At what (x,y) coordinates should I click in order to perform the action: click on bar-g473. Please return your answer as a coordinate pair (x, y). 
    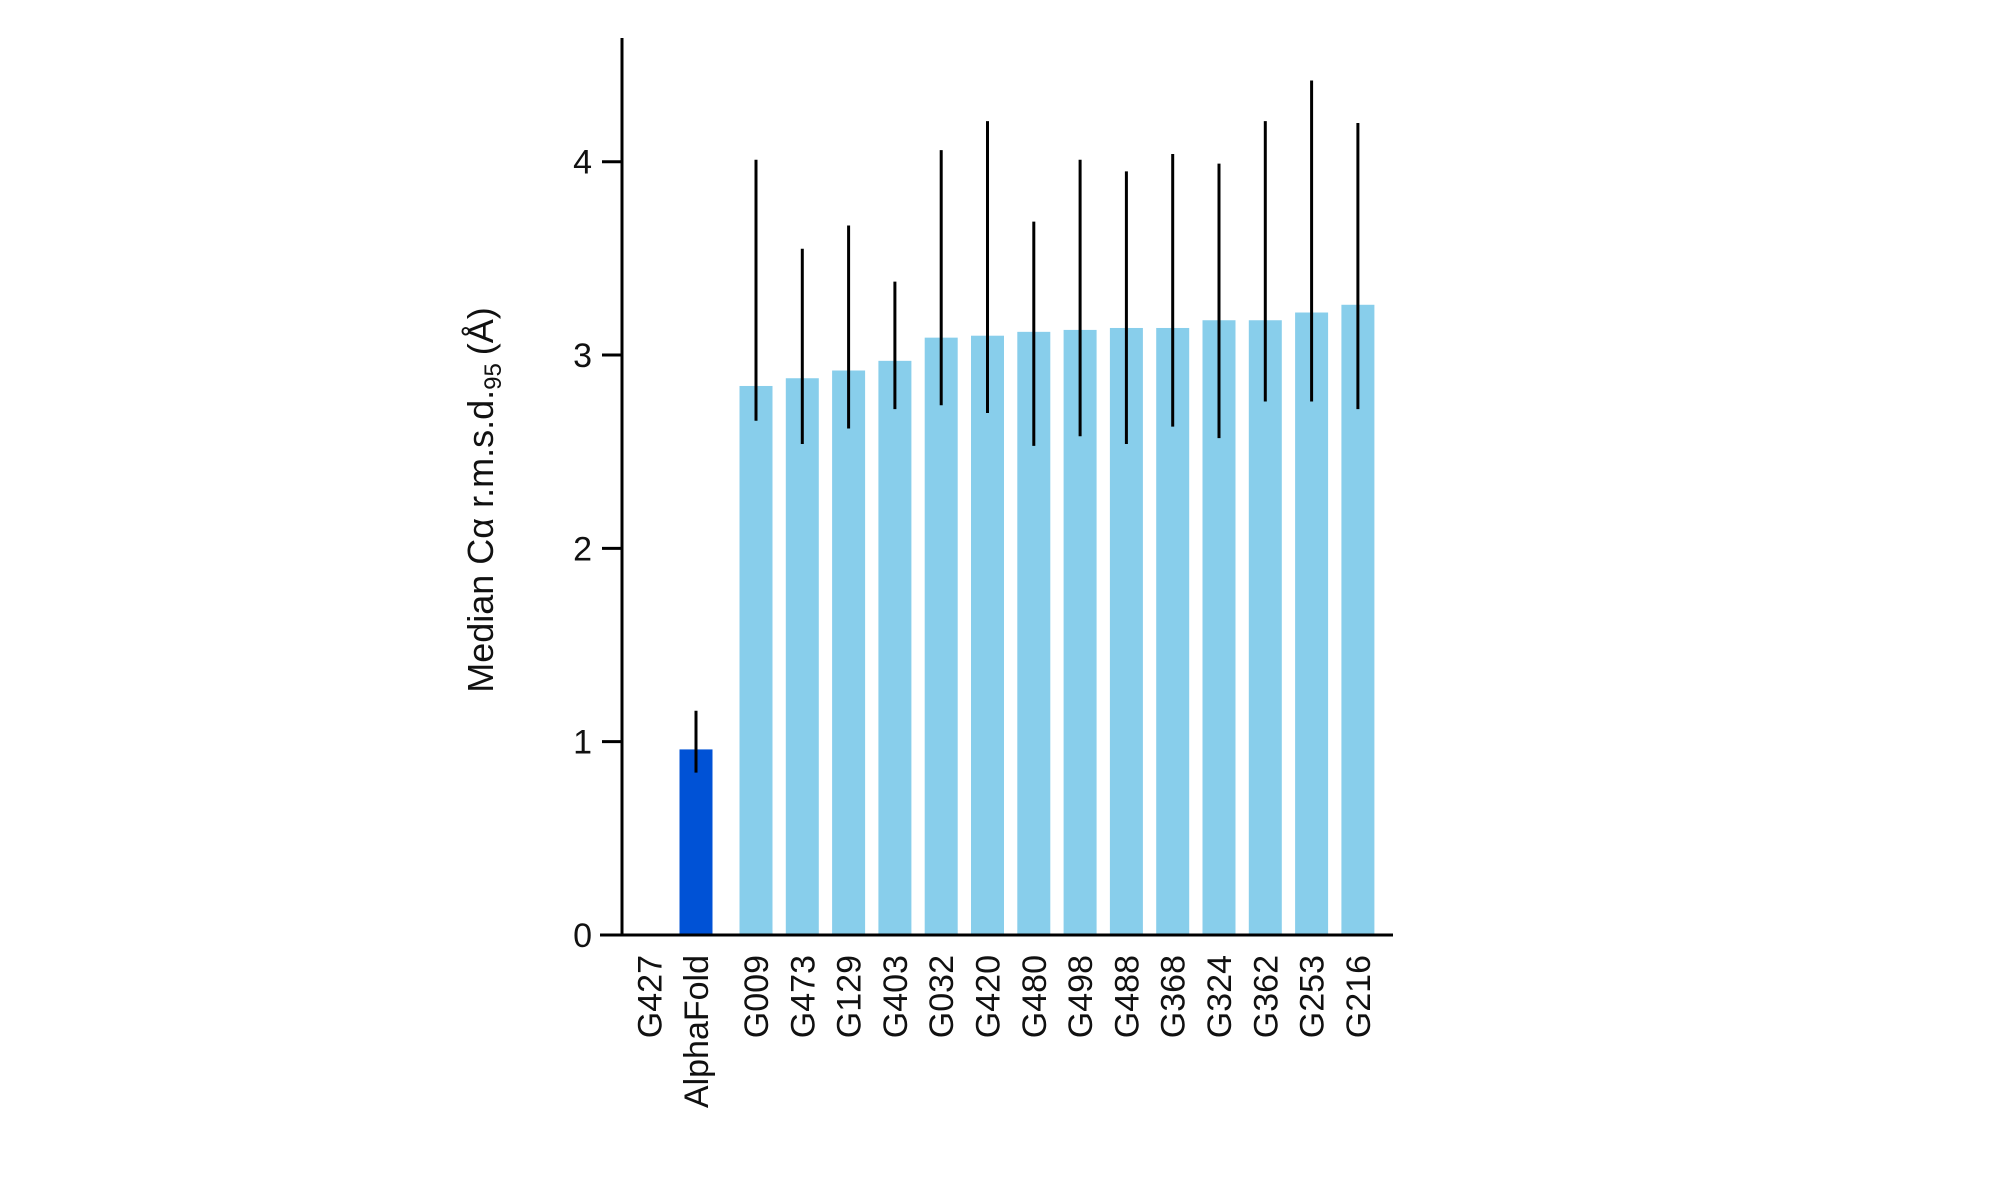
    Looking at the image, I should click on (802, 656).